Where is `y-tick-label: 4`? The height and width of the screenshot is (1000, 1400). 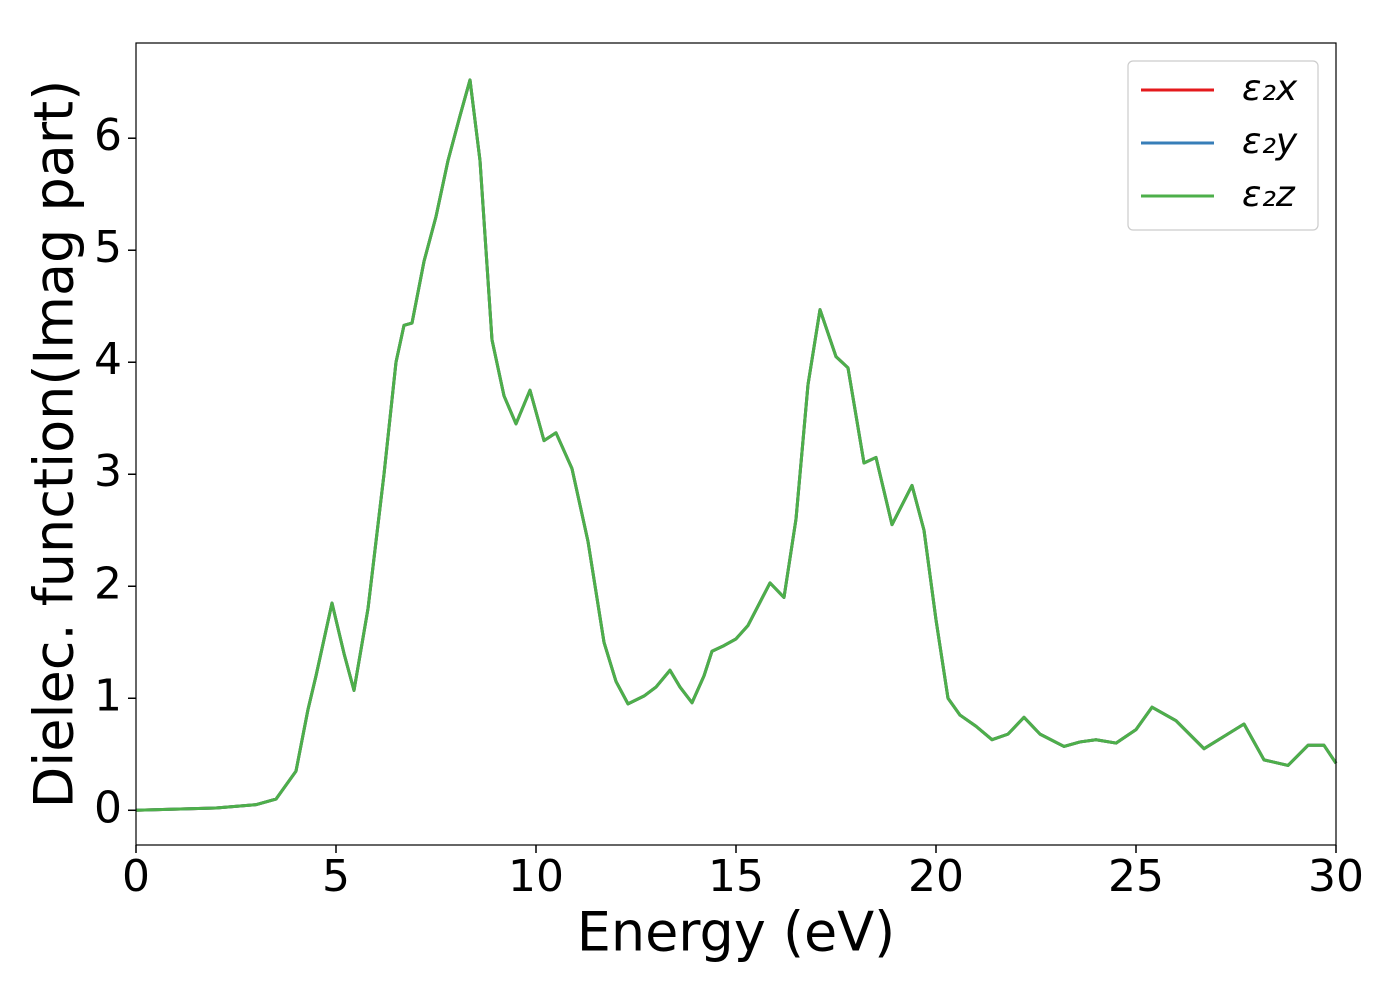 y-tick-label: 4 is located at coordinates (108, 359).